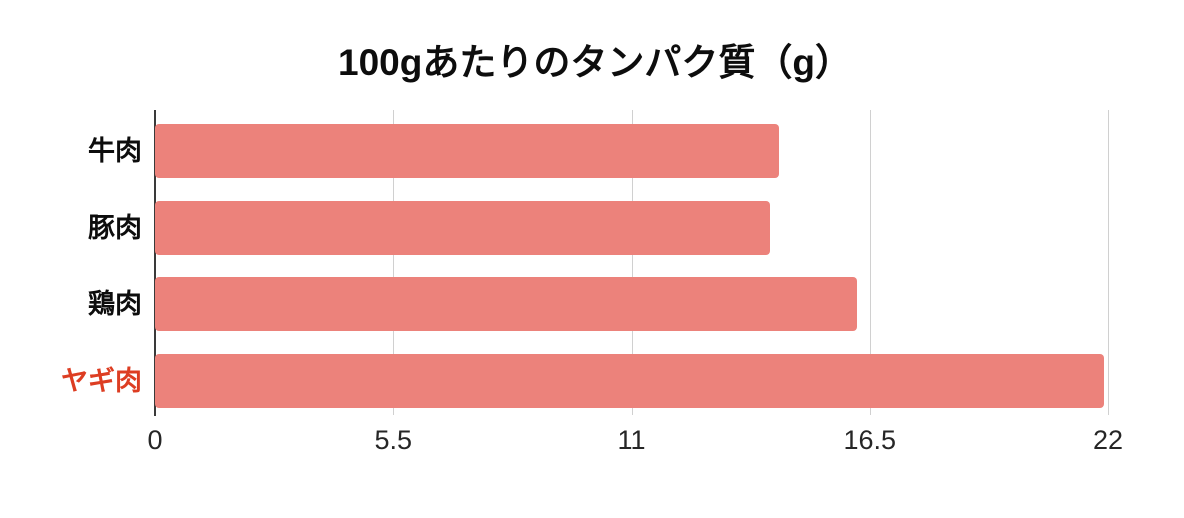 Image resolution: width=1184 pixels, height=518 pixels. I want to click on category-label: ヤギ肉, so click(101, 380).